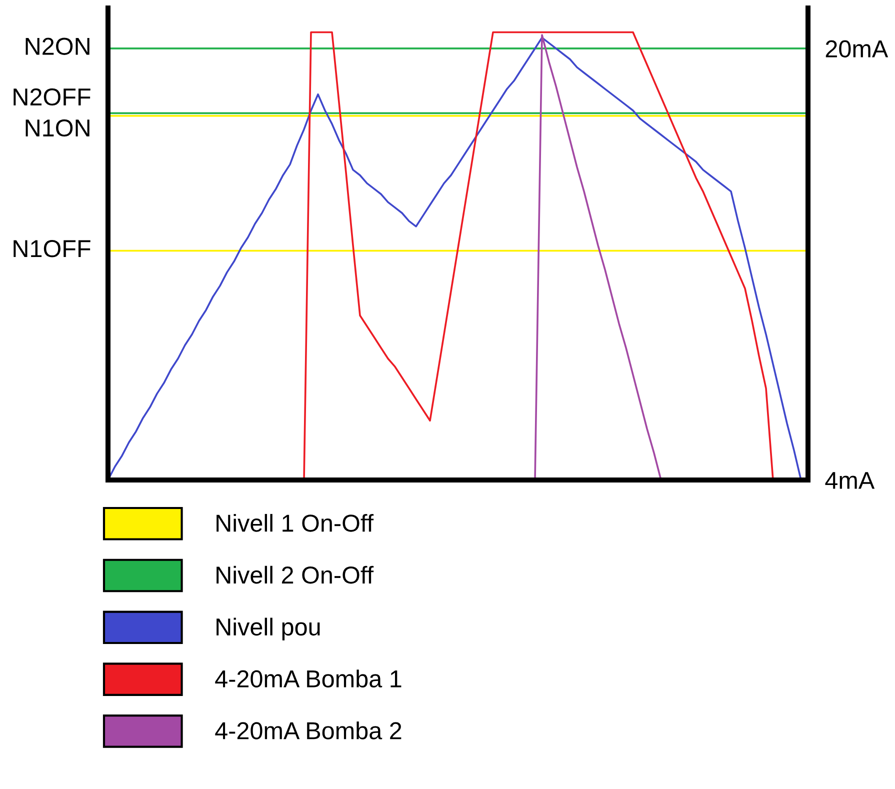 Image resolution: width=895 pixels, height=789 pixels. What do you see at coordinates (52, 97) in the screenshot?
I see `ref-line-label: N2OFF` at bounding box center [52, 97].